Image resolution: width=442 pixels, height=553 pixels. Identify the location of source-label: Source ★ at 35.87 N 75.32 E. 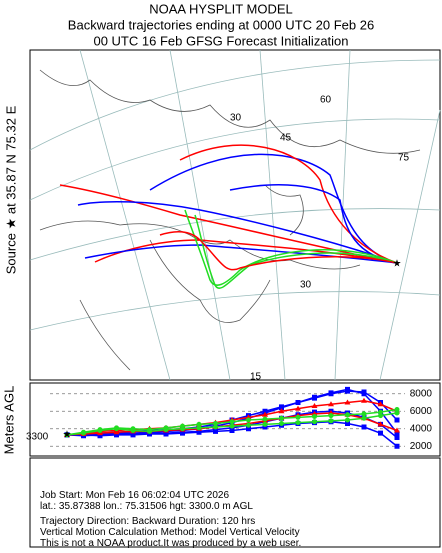
(10, 189).